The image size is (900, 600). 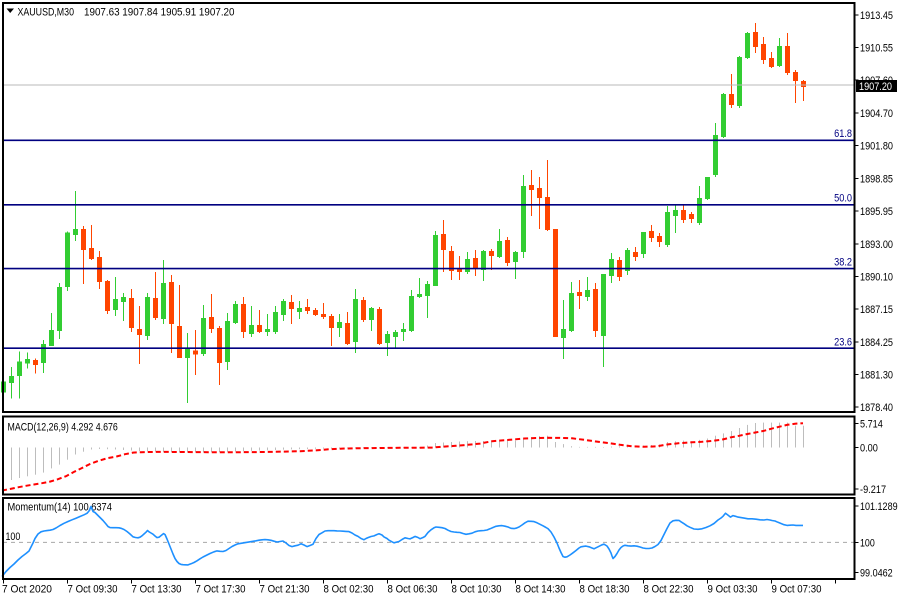 What do you see at coordinates (876, 114) in the screenshot?
I see `svg-text: 1904.70` at bounding box center [876, 114].